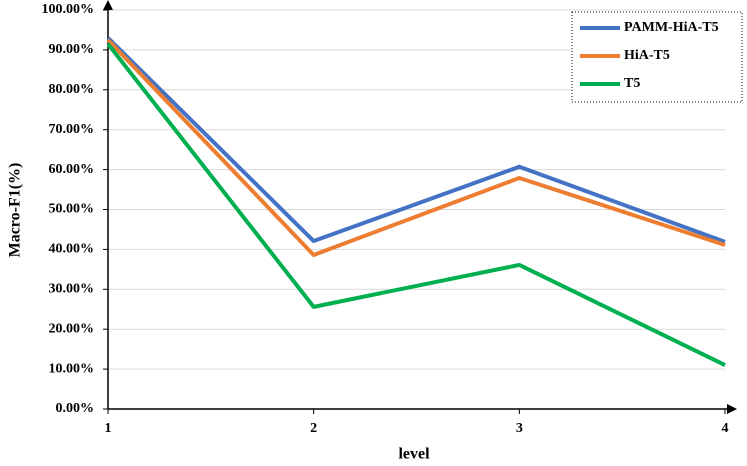 The height and width of the screenshot is (466, 747). I want to click on y-tick-label: 20.00%, so click(72, 328).